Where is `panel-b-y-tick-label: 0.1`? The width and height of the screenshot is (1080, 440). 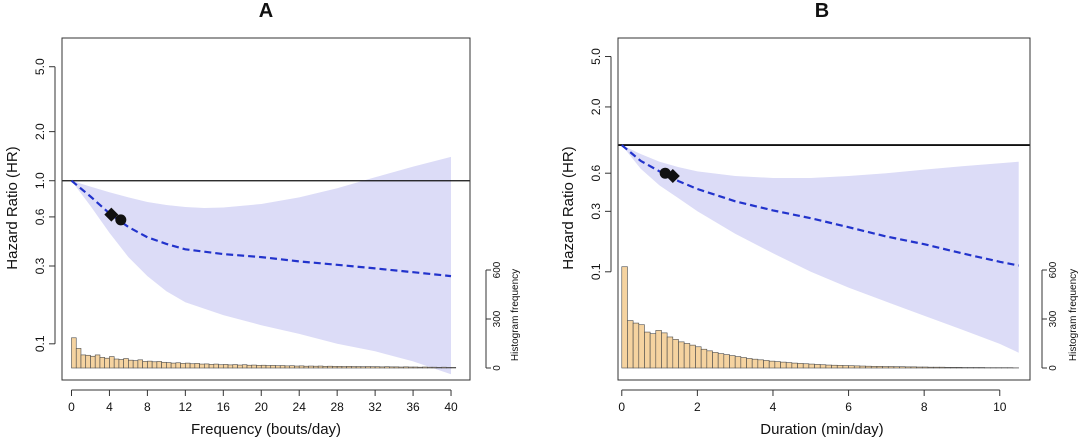
panel-b-y-tick-label: 0.1 is located at coordinates (596, 271).